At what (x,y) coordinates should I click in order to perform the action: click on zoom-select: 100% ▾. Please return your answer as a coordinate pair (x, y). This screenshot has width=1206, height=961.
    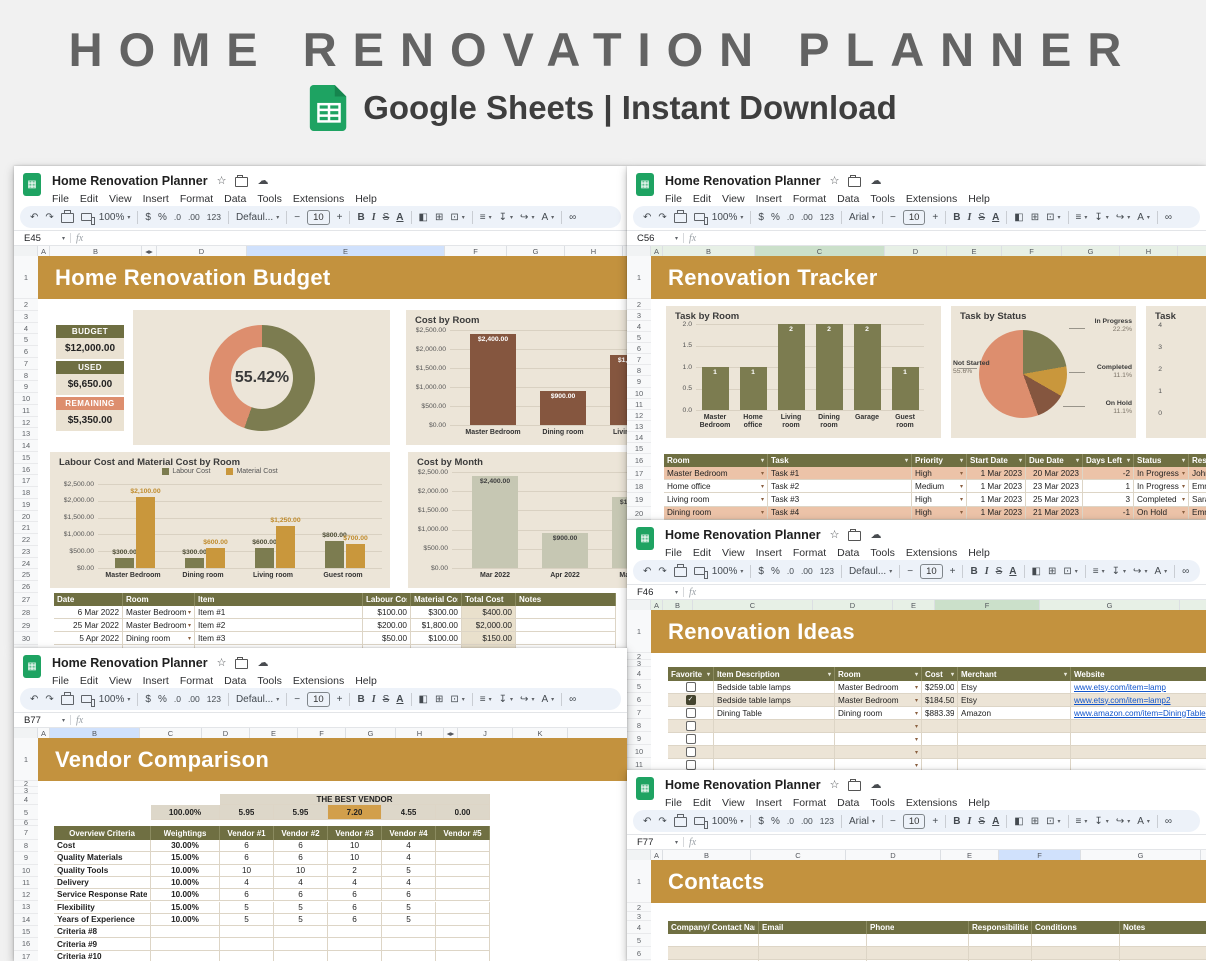
    Looking at the image, I should click on (727, 217).